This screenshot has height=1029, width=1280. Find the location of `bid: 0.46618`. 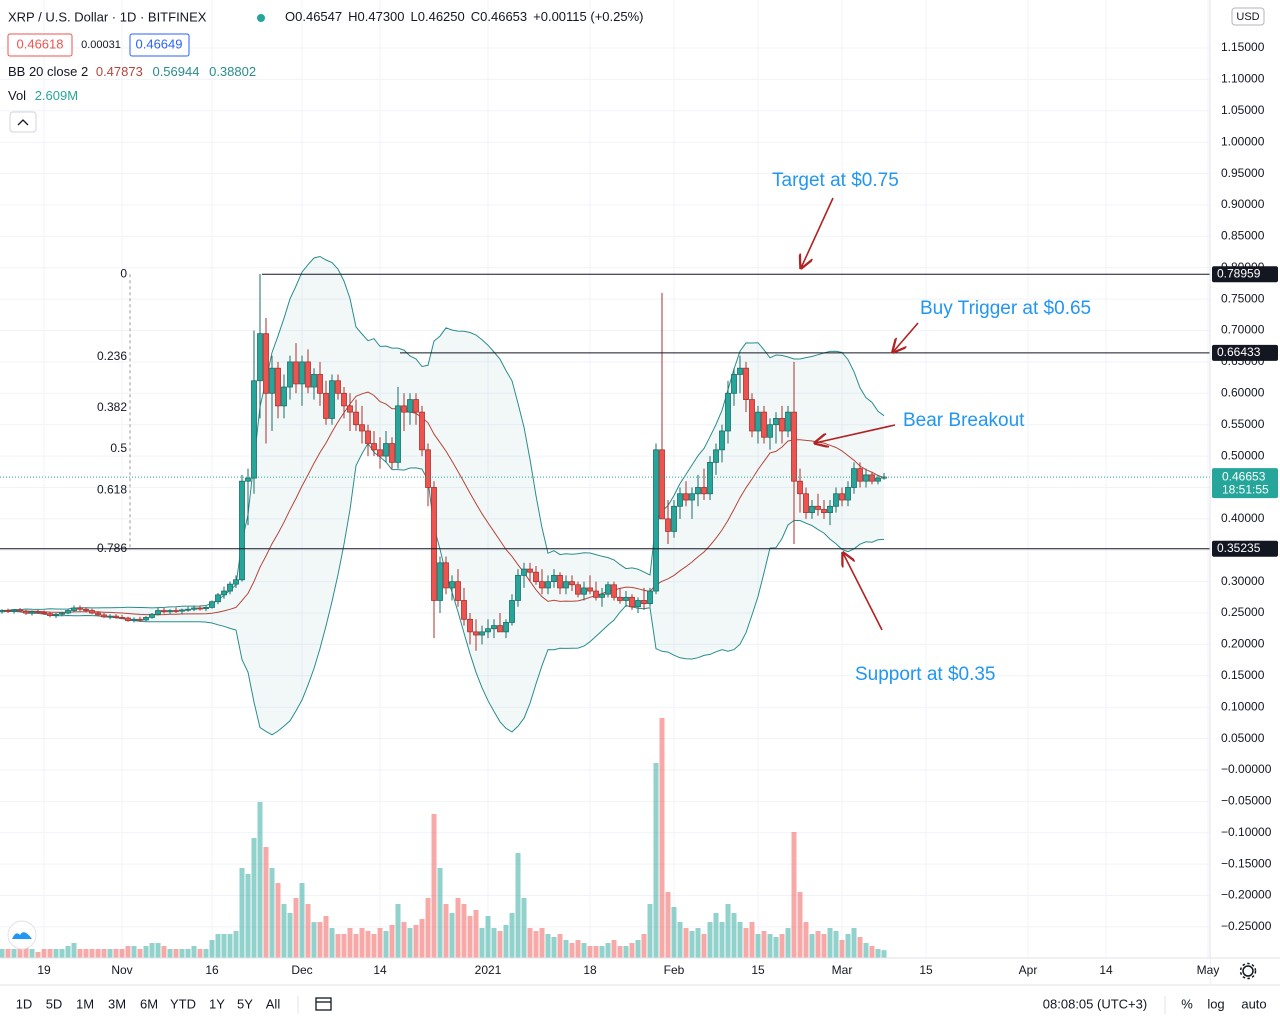

bid: 0.46618 is located at coordinates (40, 43).